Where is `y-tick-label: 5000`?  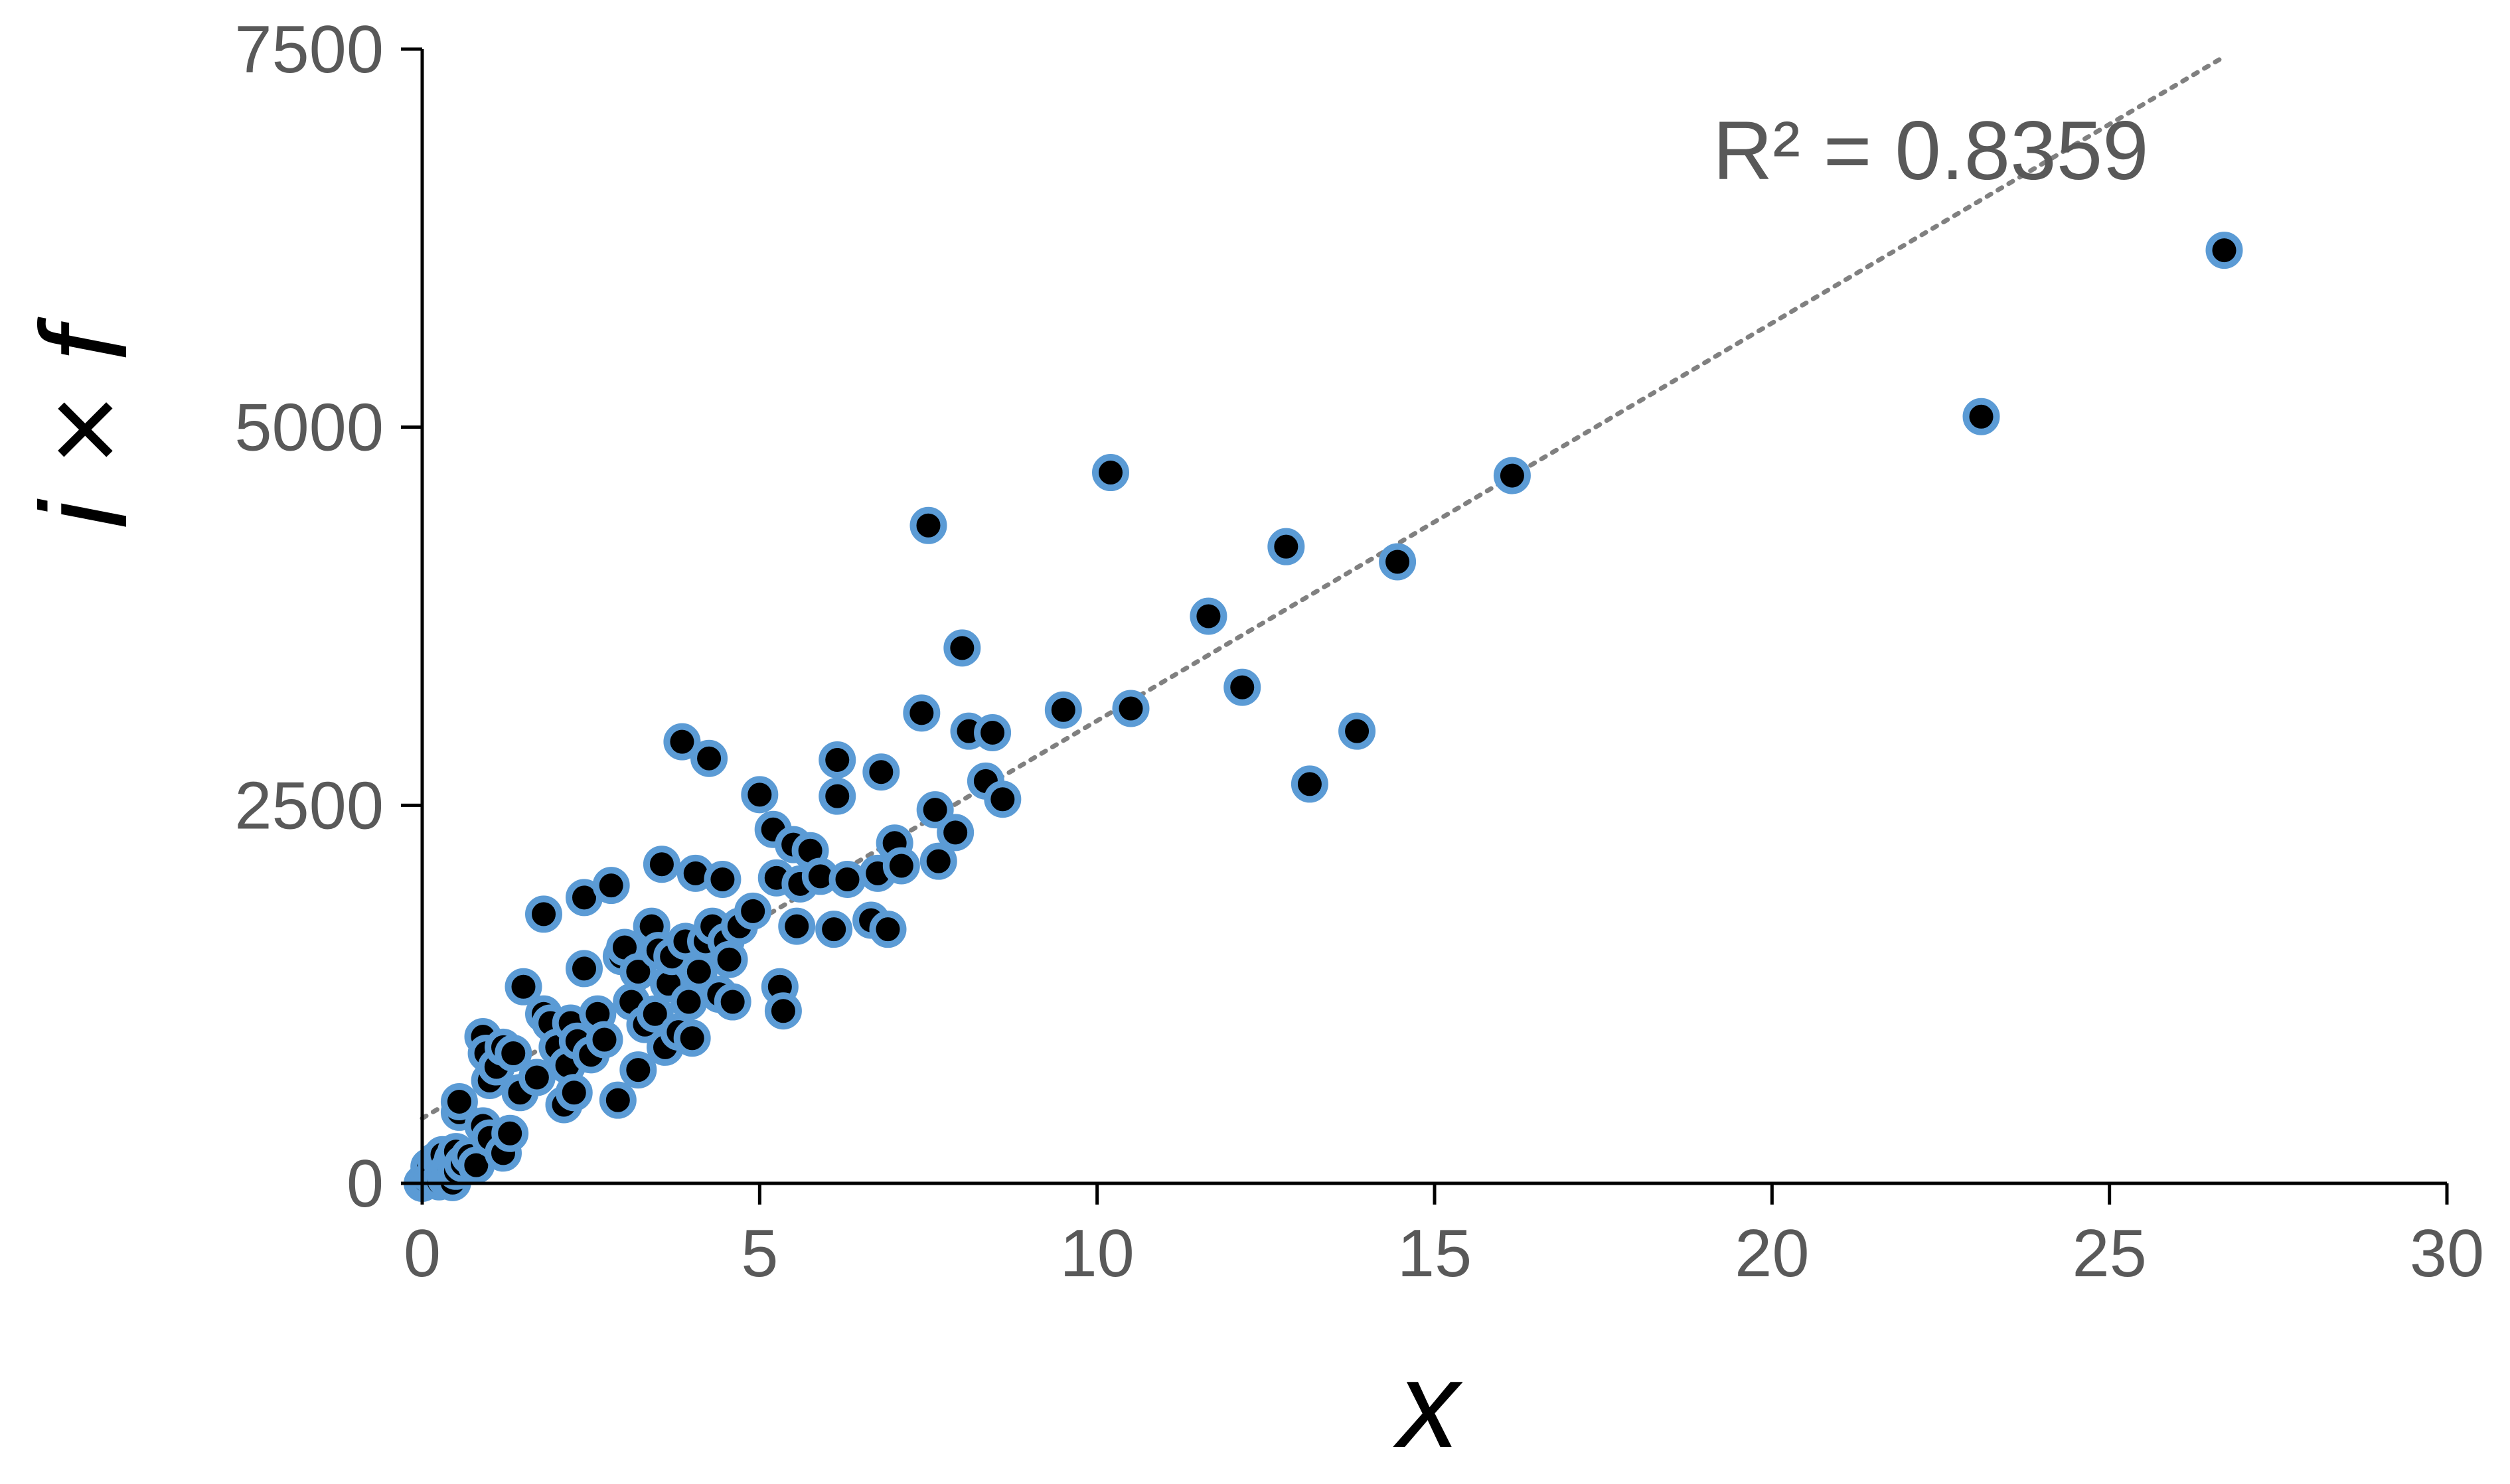 y-tick-label: 5000 is located at coordinates (309, 428).